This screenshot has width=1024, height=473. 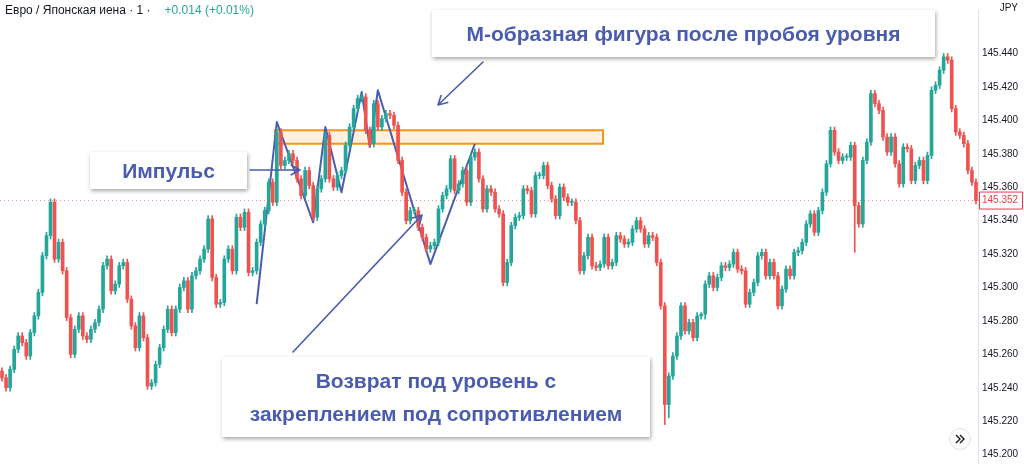 I want to click on y-tick-label: 145.220, so click(x=1000, y=420).